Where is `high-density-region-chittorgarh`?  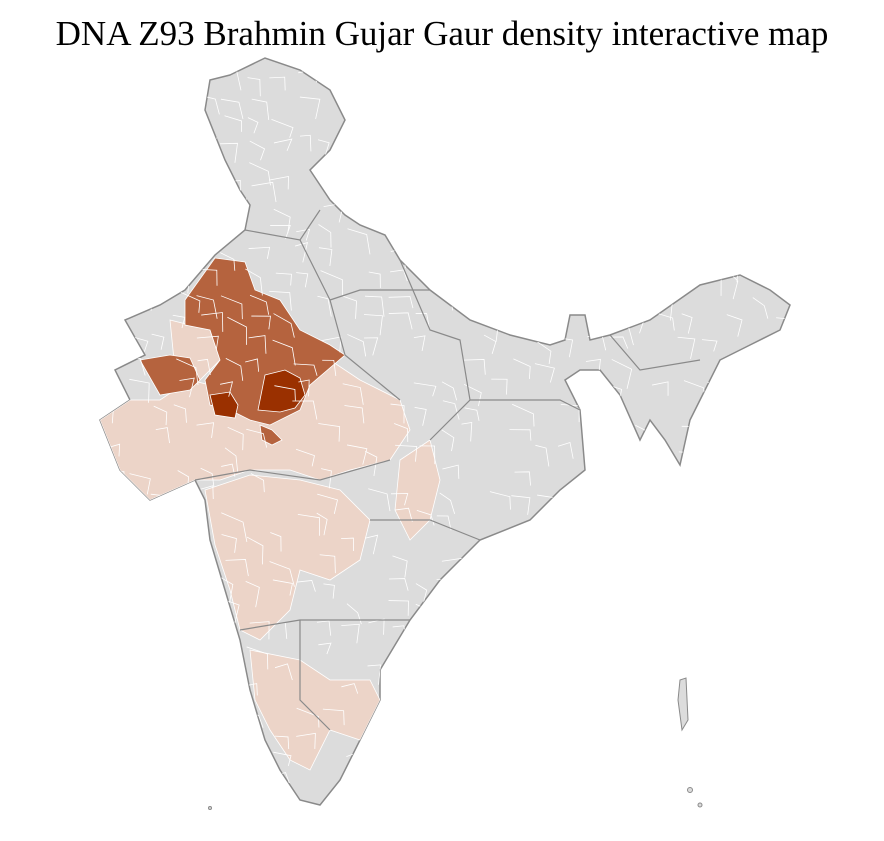
high-density-region-chittorgarh is located at coordinates (224, 405).